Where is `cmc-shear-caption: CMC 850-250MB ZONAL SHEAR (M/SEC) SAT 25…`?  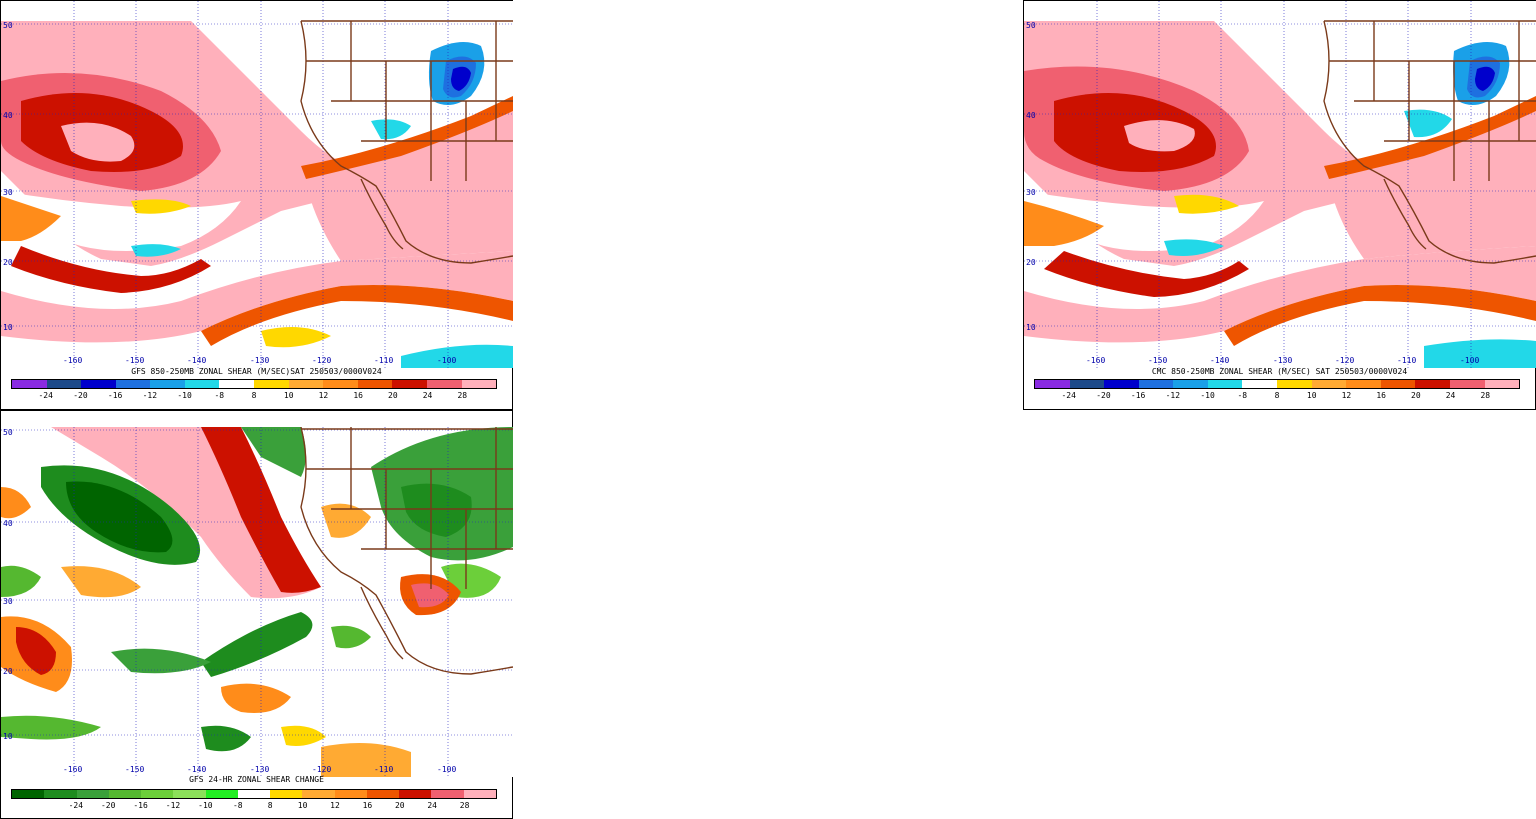 cmc-shear-caption: CMC 850-250MB ZONAL SHEAR (M/SEC) SAT 25… is located at coordinates (1279, 371).